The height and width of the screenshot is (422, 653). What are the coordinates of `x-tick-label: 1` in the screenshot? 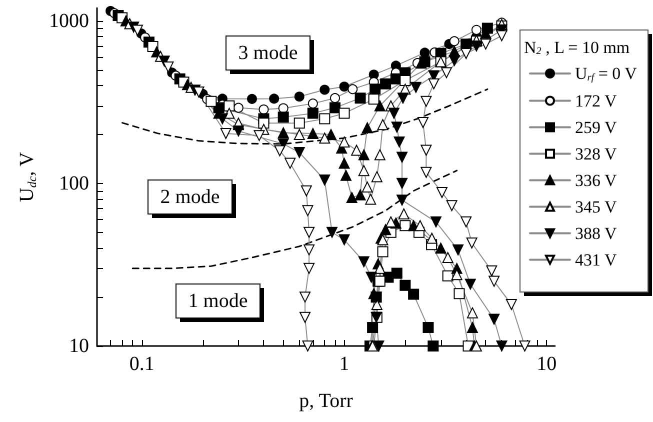 It's located at (344, 364).